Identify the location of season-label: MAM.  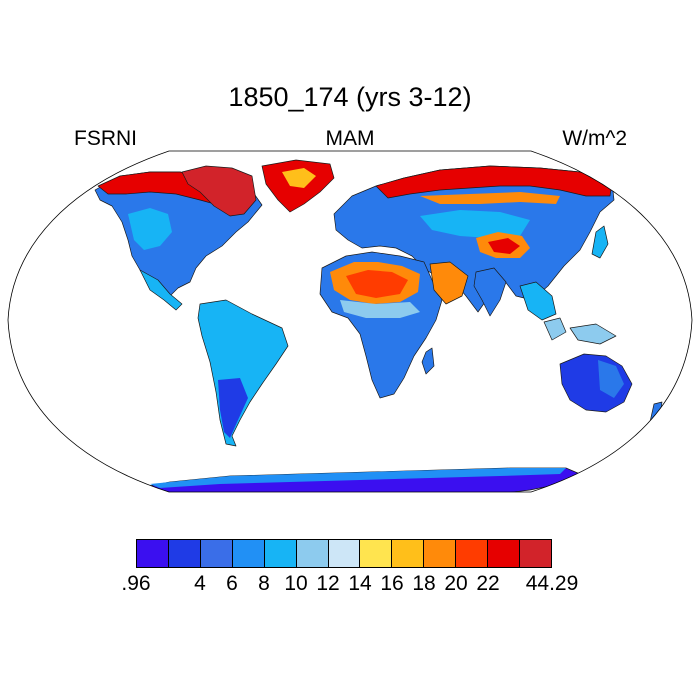
(350, 138).